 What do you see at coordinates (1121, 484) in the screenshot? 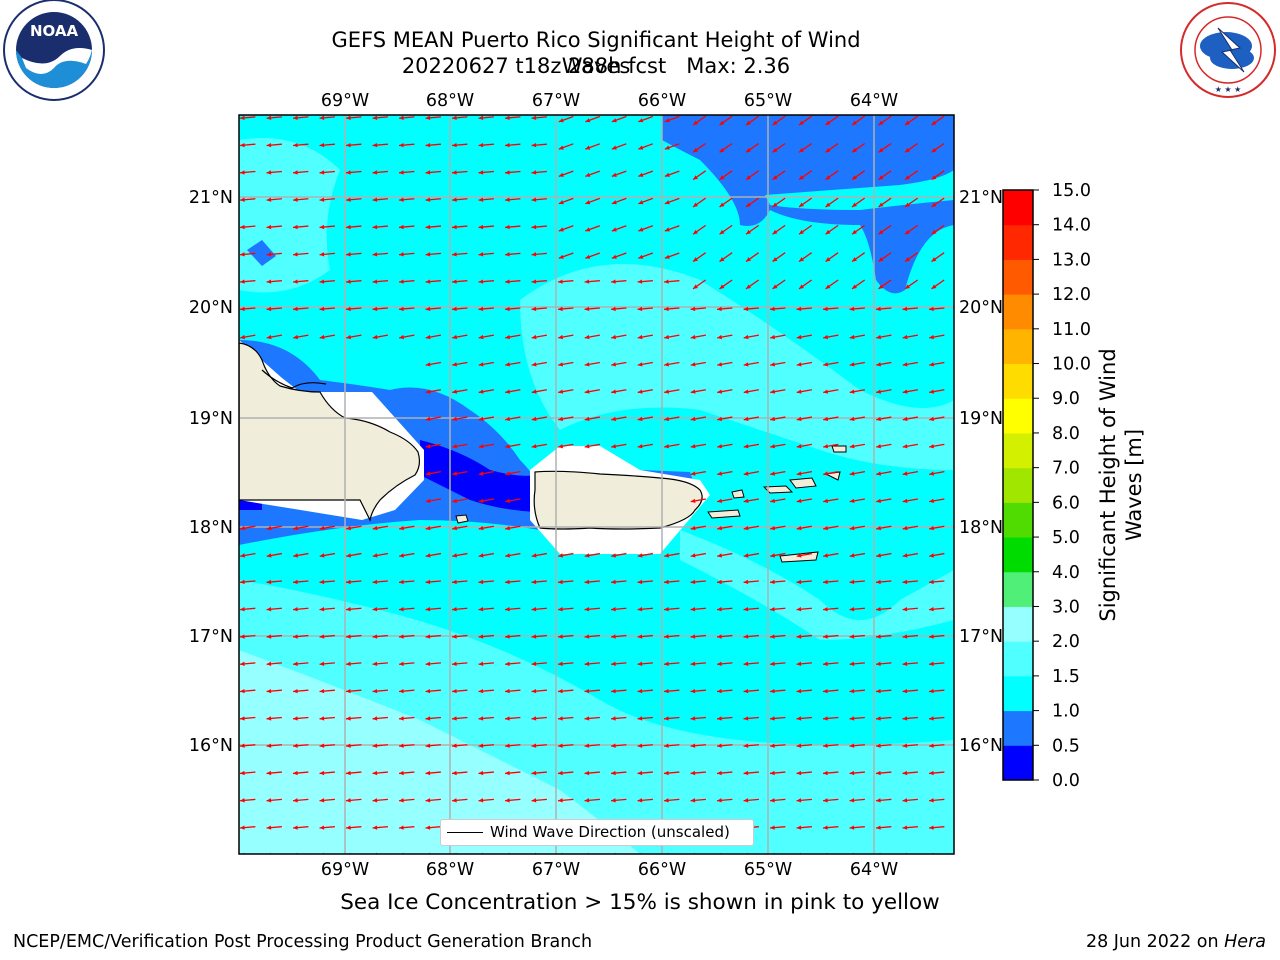
I see `colorbar-title: Significant Height of Wind Waves [m]` at bounding box center [1121, 484].